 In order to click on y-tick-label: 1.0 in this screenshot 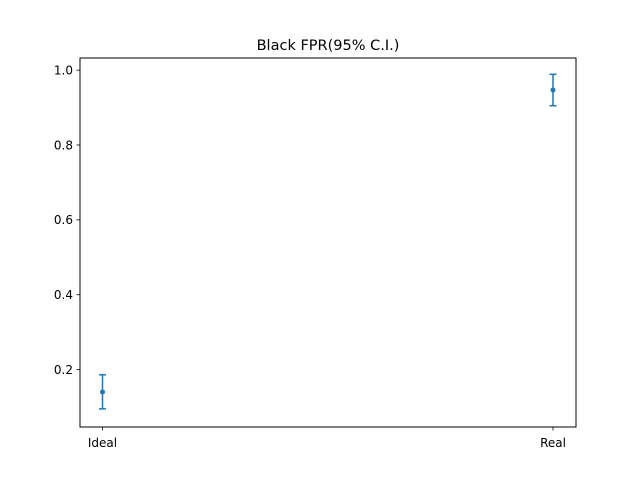, I will do `click(63, 70)`.